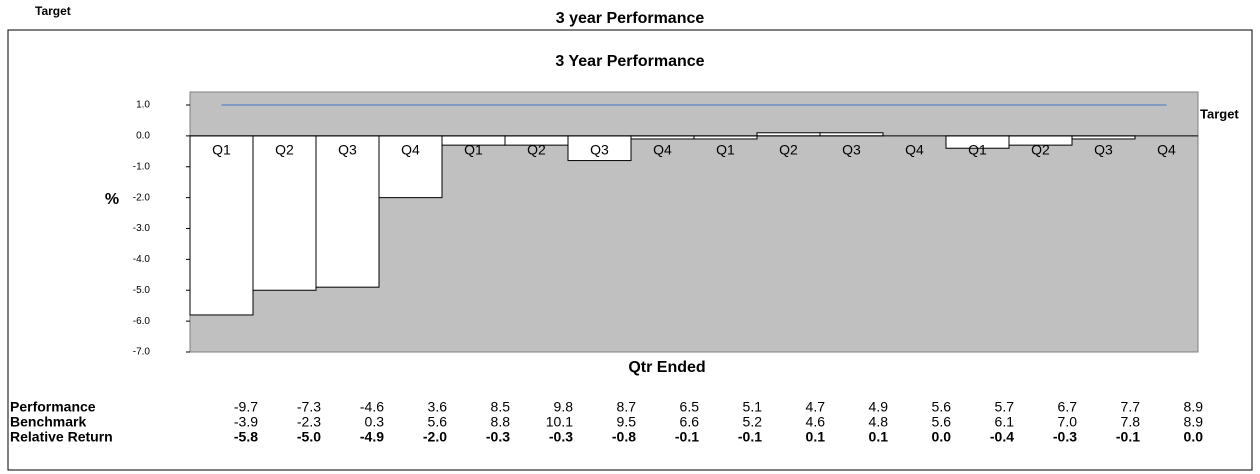 The height and width of the screenshot is (474, 1260). Describe the element at coordinates (1002, 437) in the screenshot. I see `table-value: -0.4` at that location.